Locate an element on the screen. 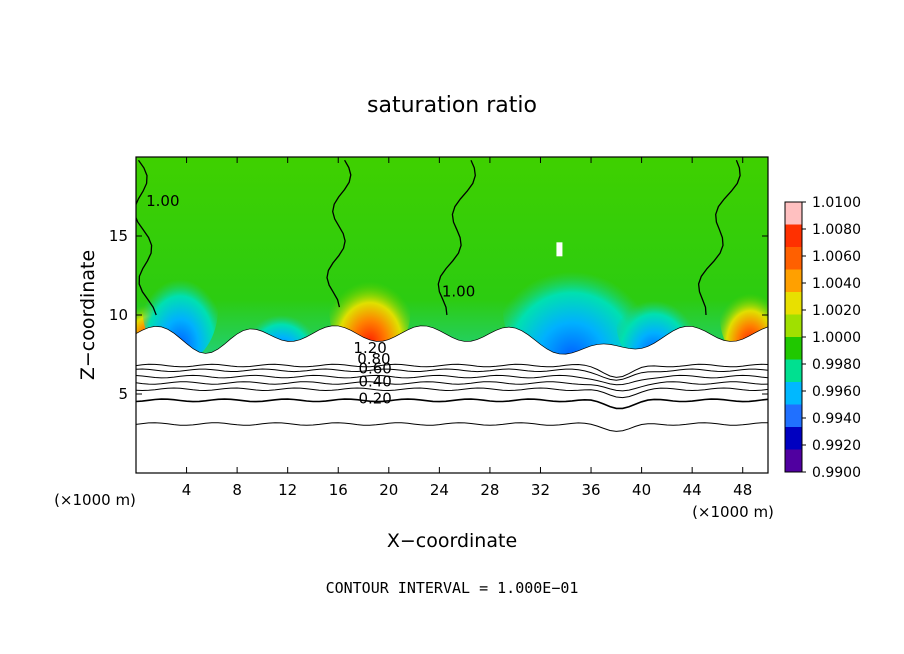 The width and height of the screenshot is (904, 654). colorbar-label: 0.9980 is located at coordinates (836, 365).